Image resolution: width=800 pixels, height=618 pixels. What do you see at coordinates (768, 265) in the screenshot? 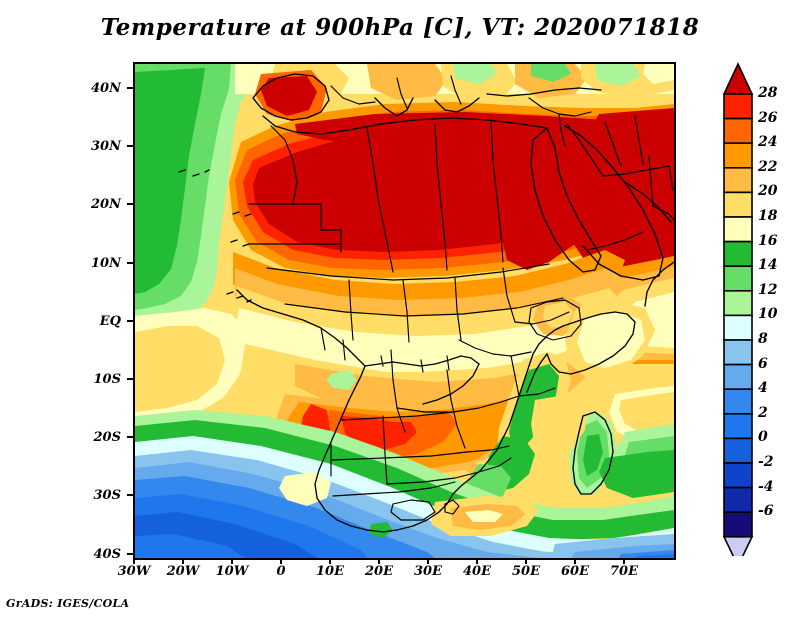
I see `colorbar-tick-label: 14` at bounding box center [768, 265].